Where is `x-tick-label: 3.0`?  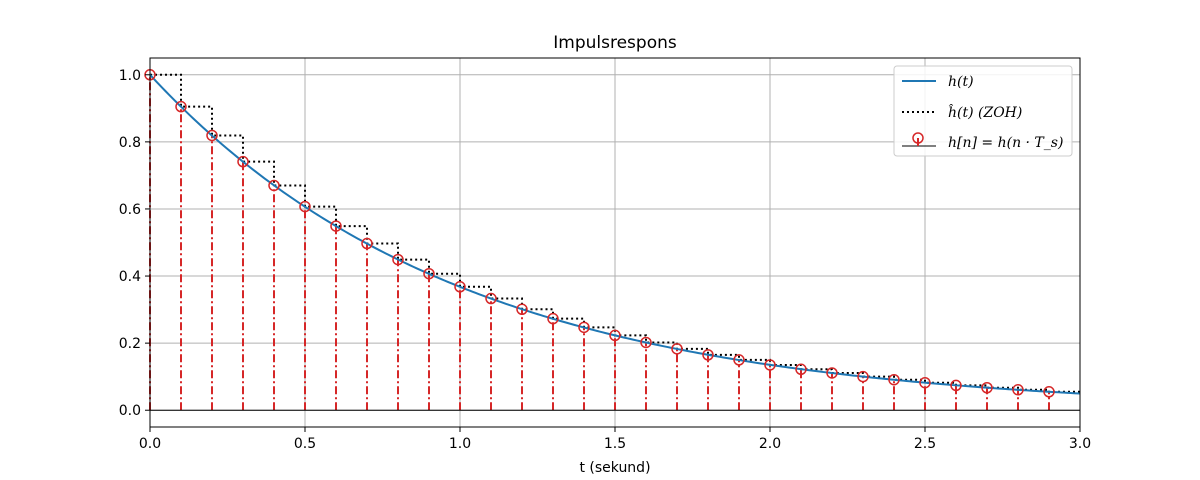
x-tick-label: 3.0 is located at coordinates (1080, 444).